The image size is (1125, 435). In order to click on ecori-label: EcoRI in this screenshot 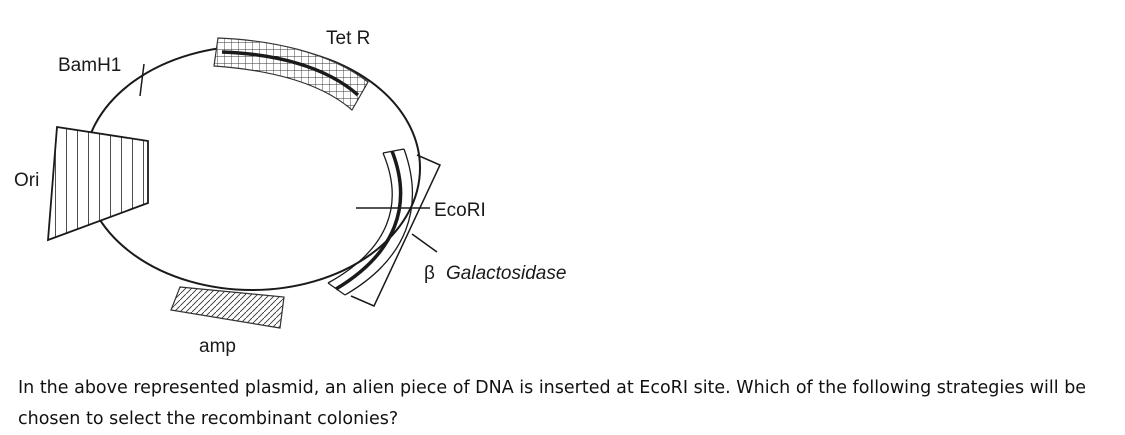, I will do `click(460, 210)`.